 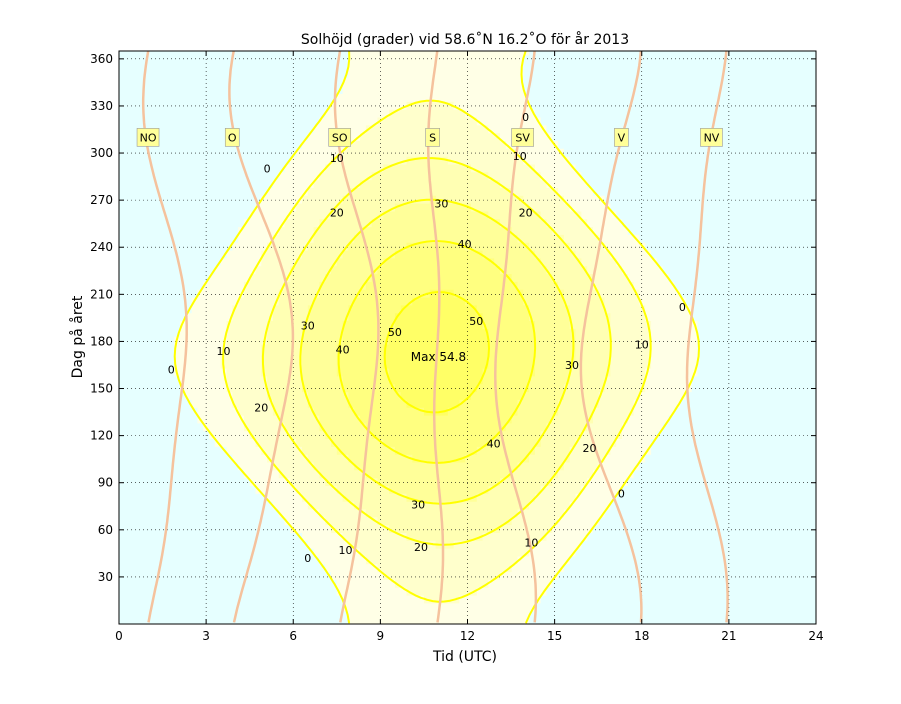 What do you see at coordinates (101, 106) in the screenshot?
I see `y-tick-label: 330` at bounding box center [101, 106].